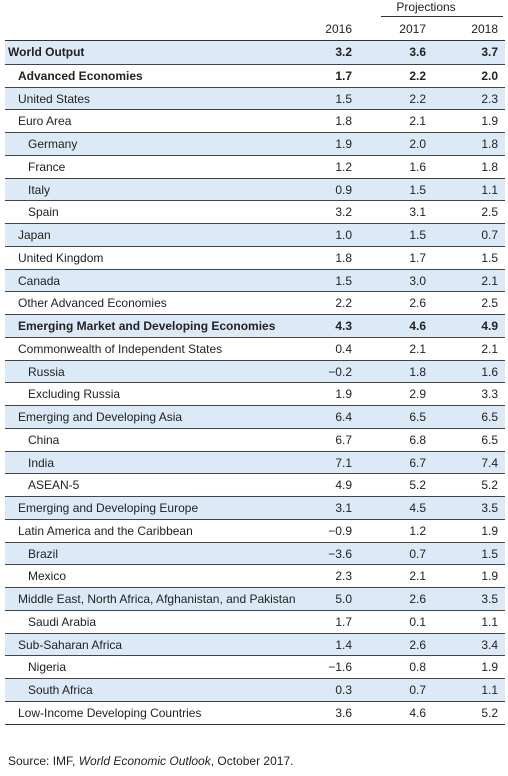  I want to click on year-2017-header: 2017, so click(412, 29).